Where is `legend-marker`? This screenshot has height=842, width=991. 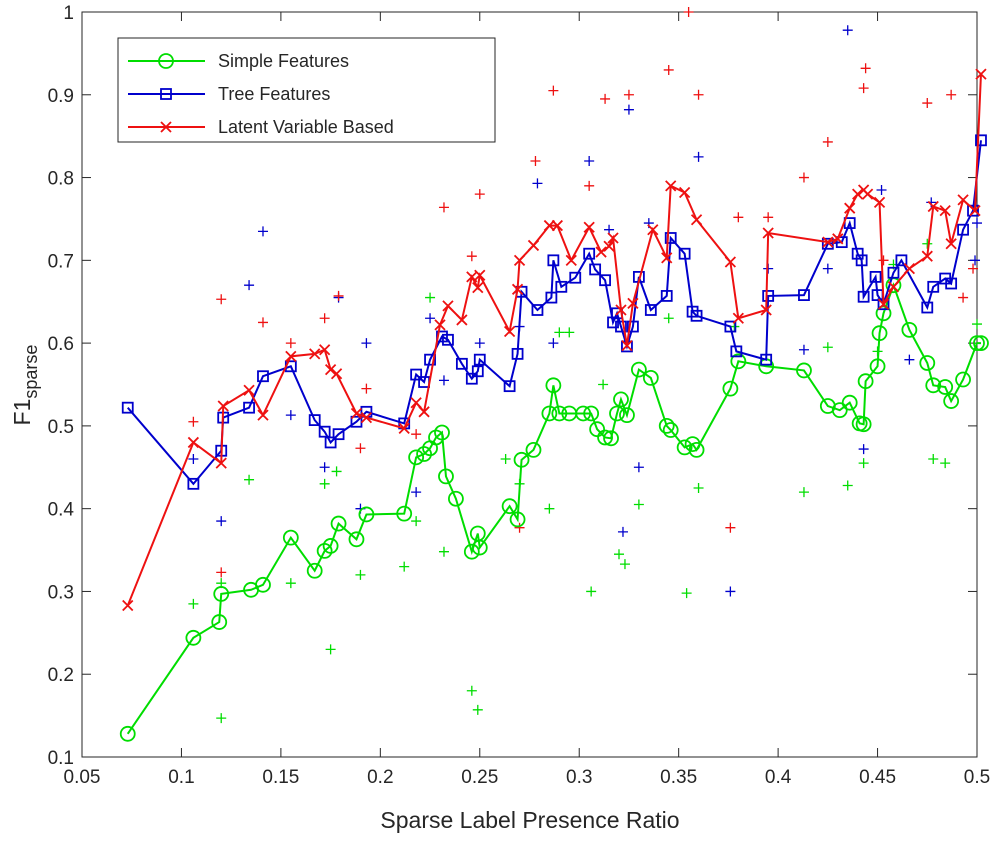
legend-marker is located at coordinates (166, 61).